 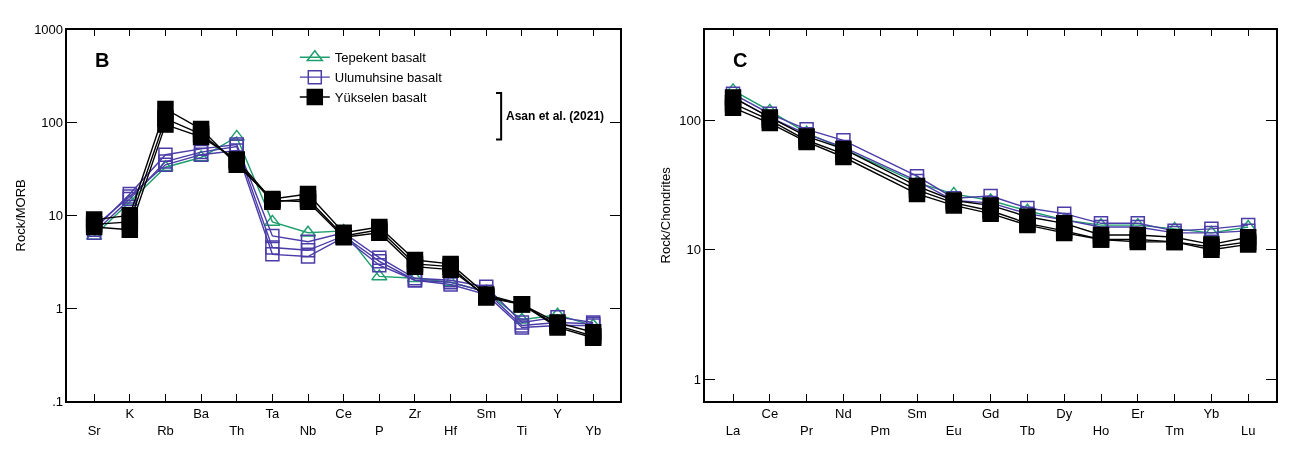 I want to click on x-tick-label: K, so click(x=130, y=414).